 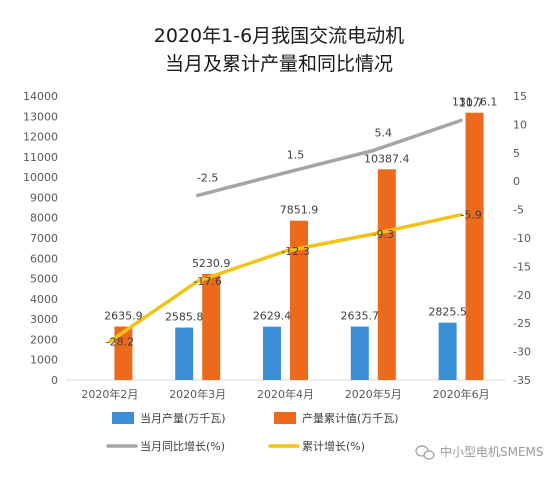 What do you see at coordinates (520, 96) in the screenshot?
I see `right-axis-tick-label: 15` at bounding box center [520, 96].